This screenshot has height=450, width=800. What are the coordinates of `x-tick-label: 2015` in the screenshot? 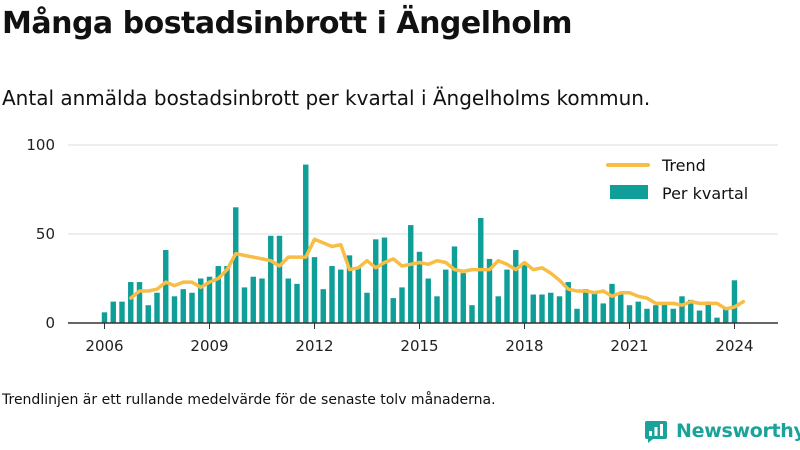 It's located at (419, 346).